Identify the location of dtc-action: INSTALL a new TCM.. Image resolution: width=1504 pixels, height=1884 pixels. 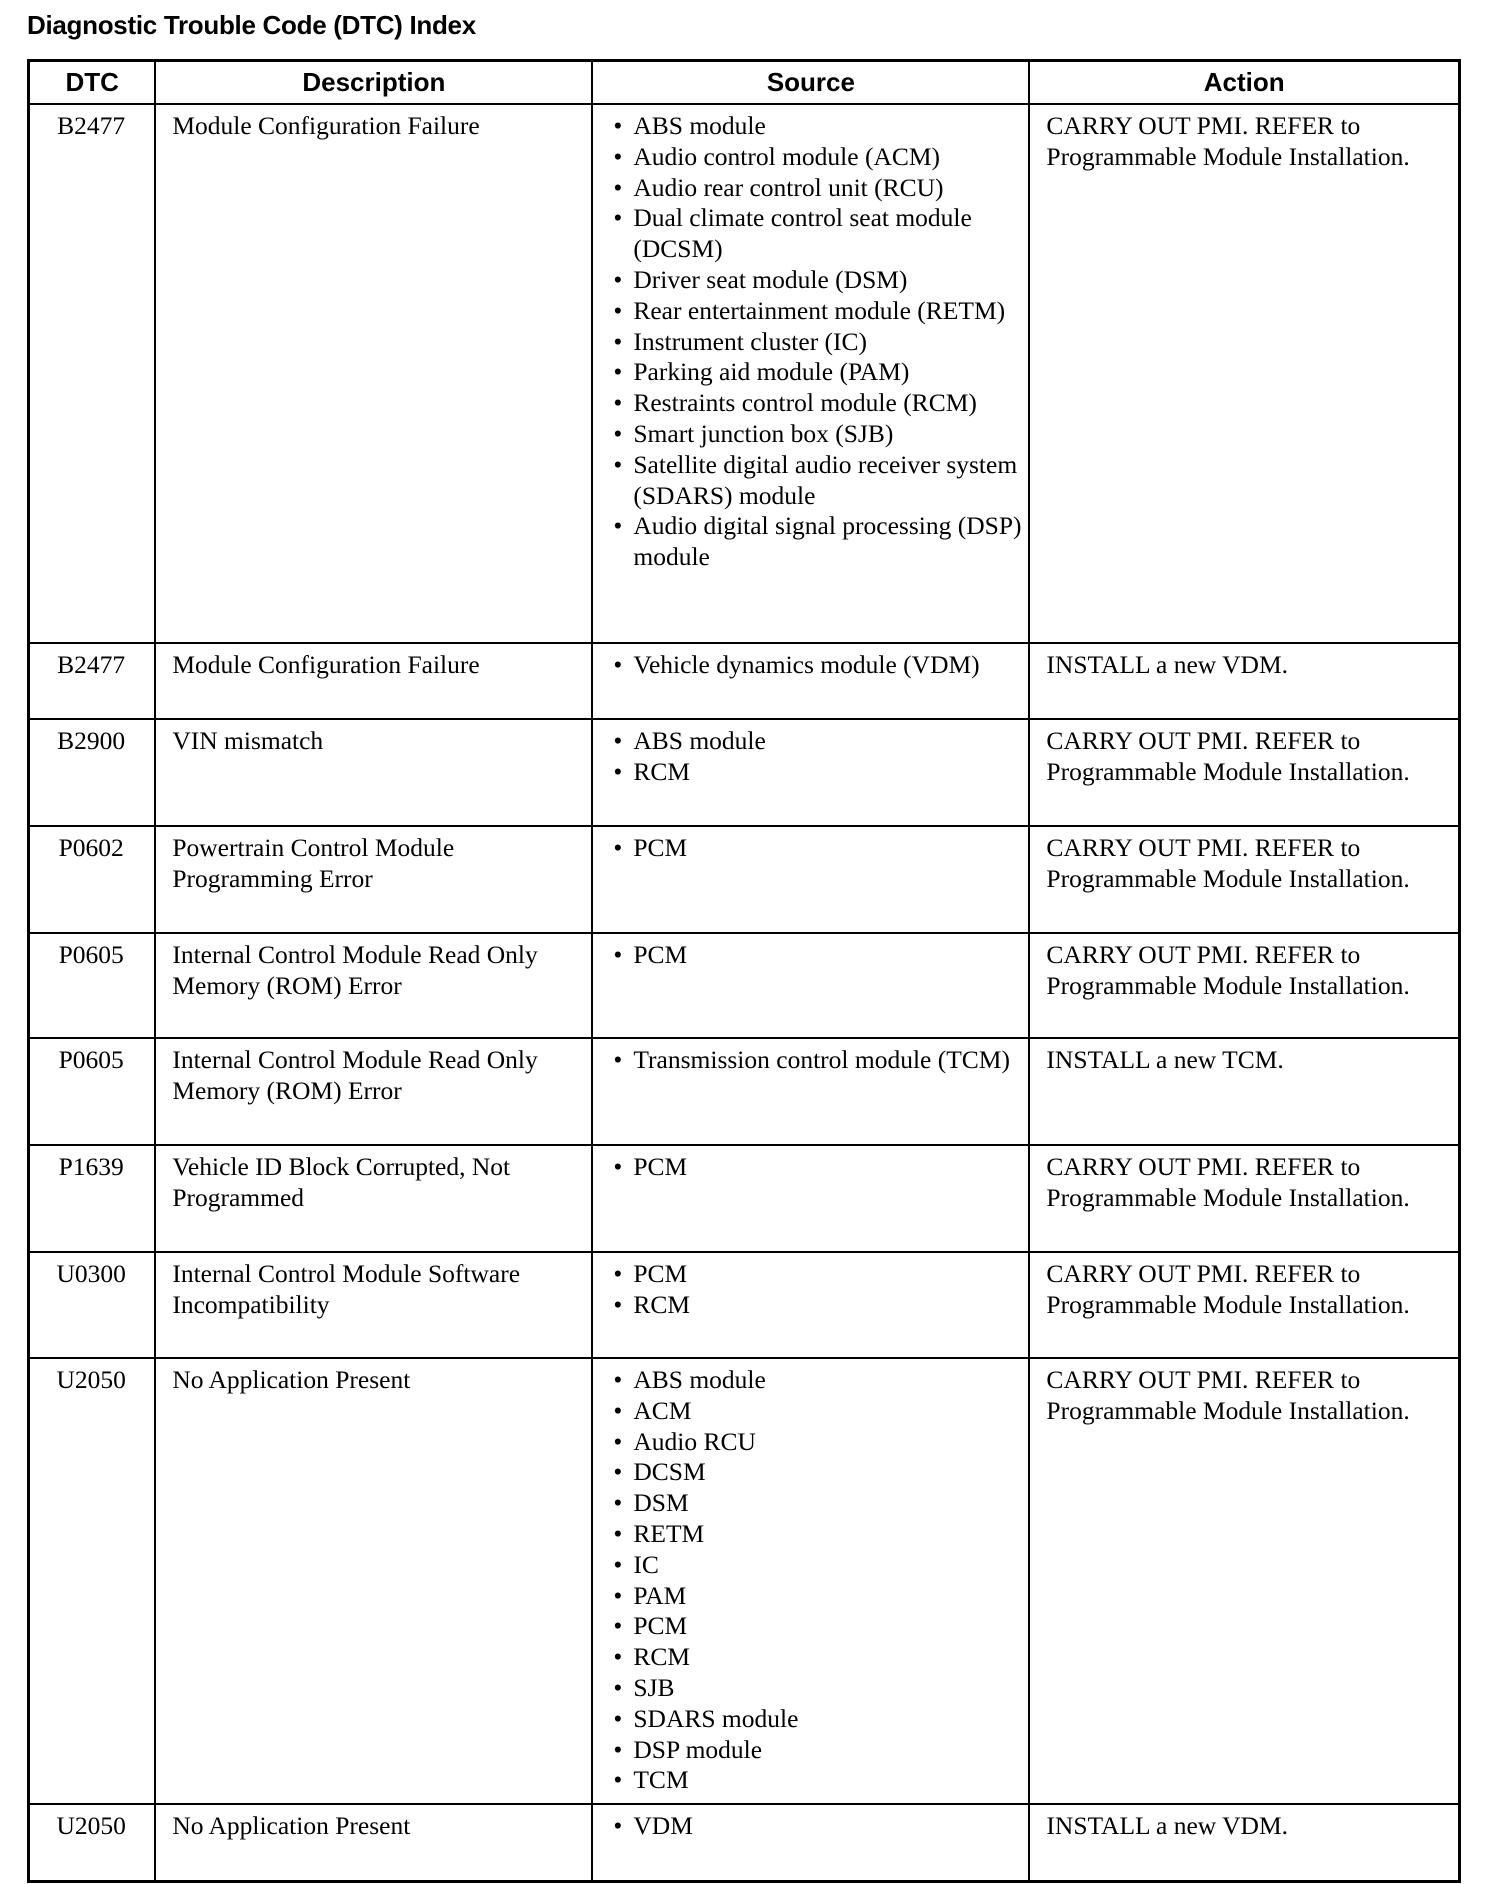
(1244, 1091).